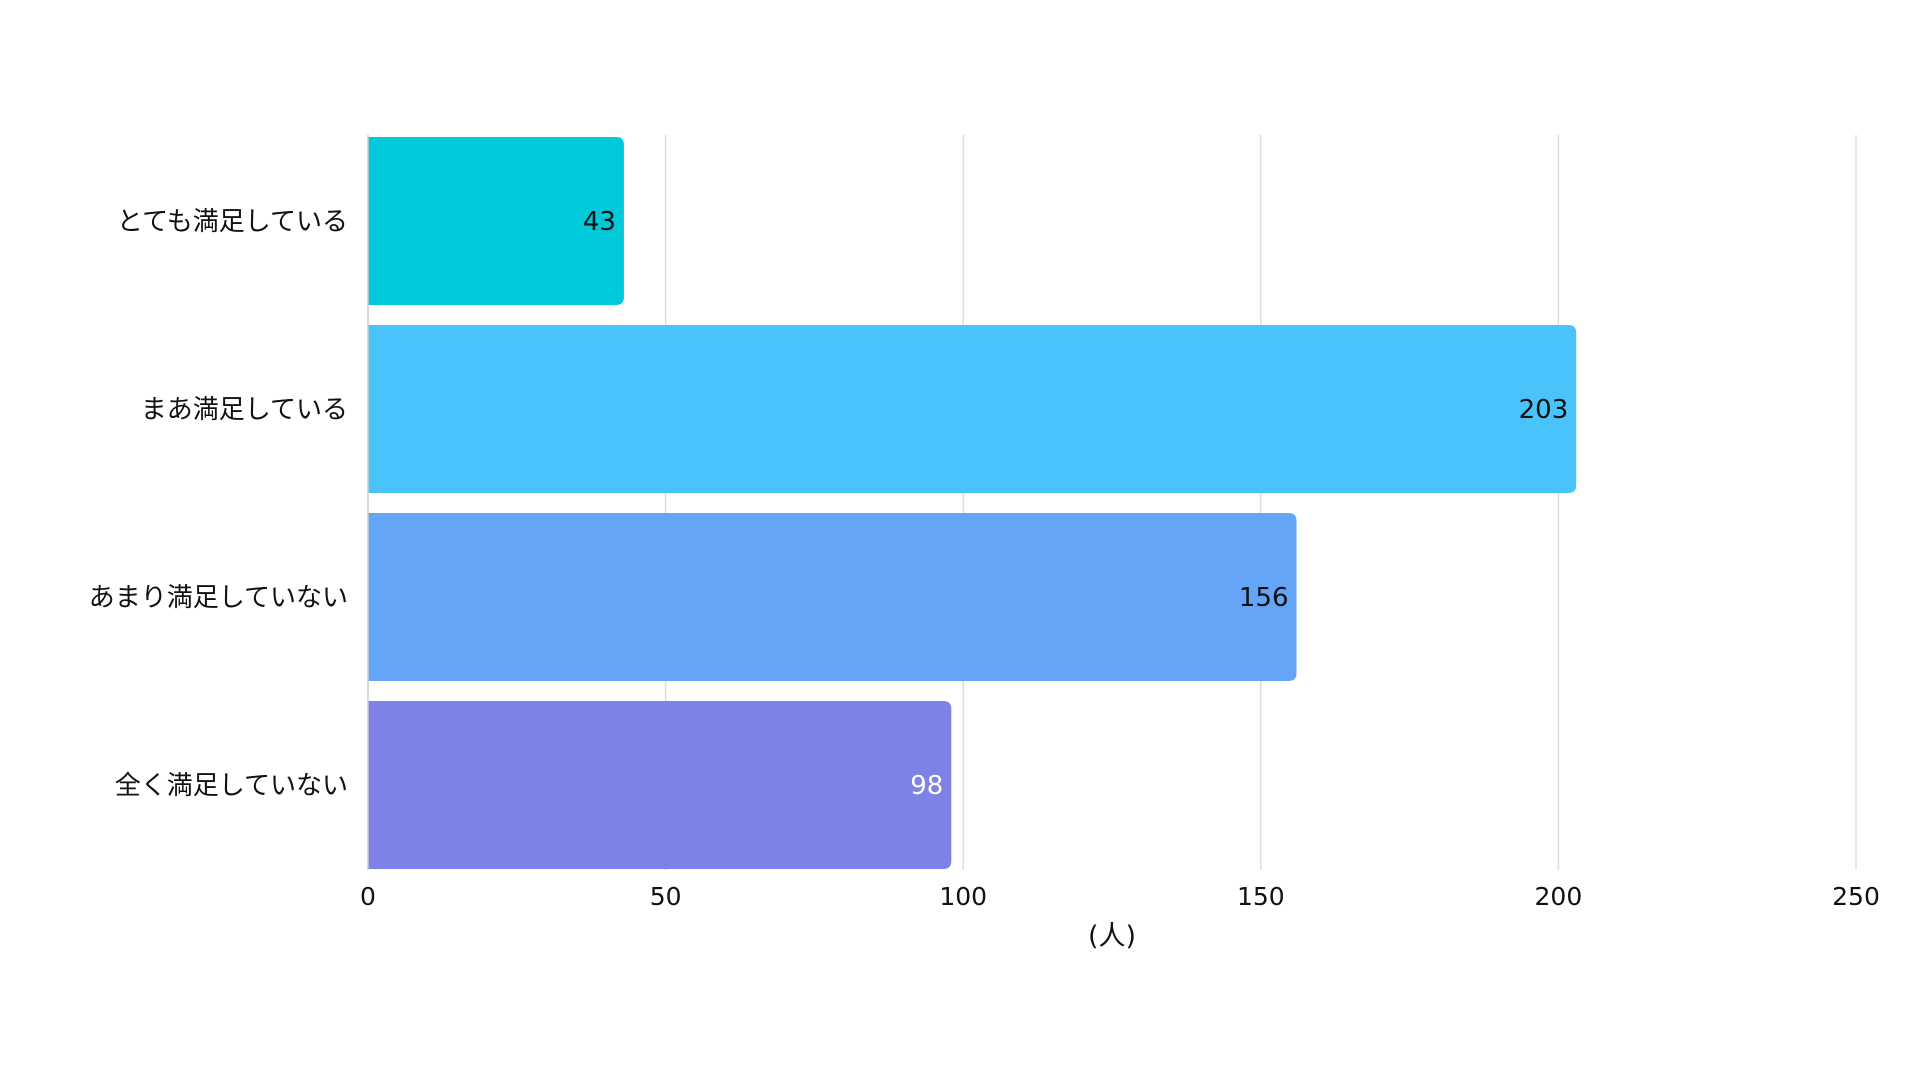  I want to click on category-label: とても満足している, so click(232, 222).